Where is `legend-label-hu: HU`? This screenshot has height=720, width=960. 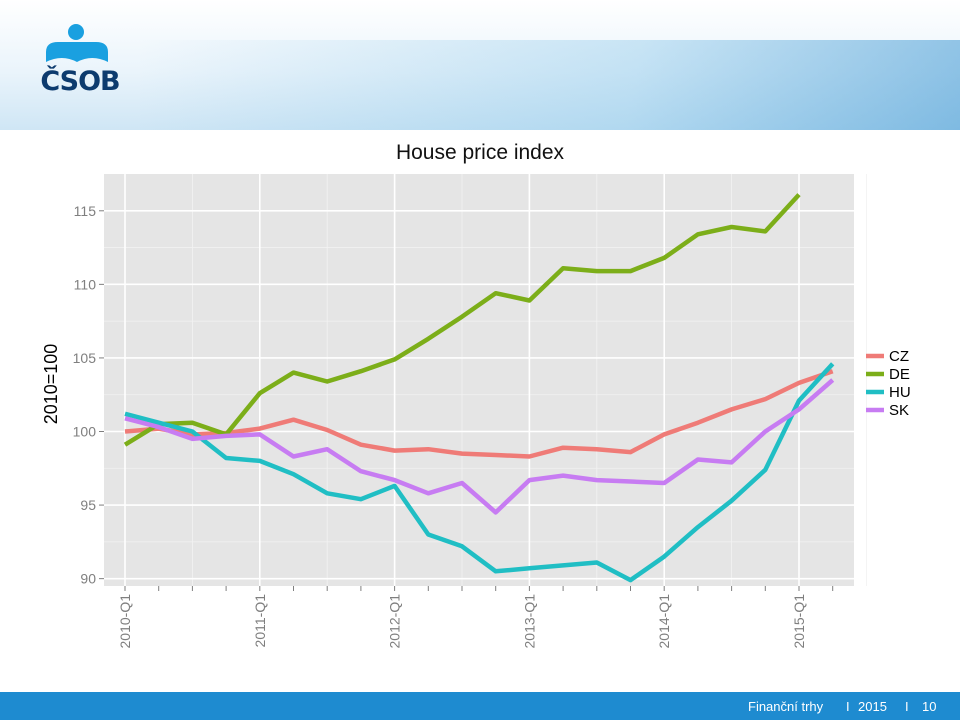
legend-label-hu: HU is located at coordinates (900, 392).